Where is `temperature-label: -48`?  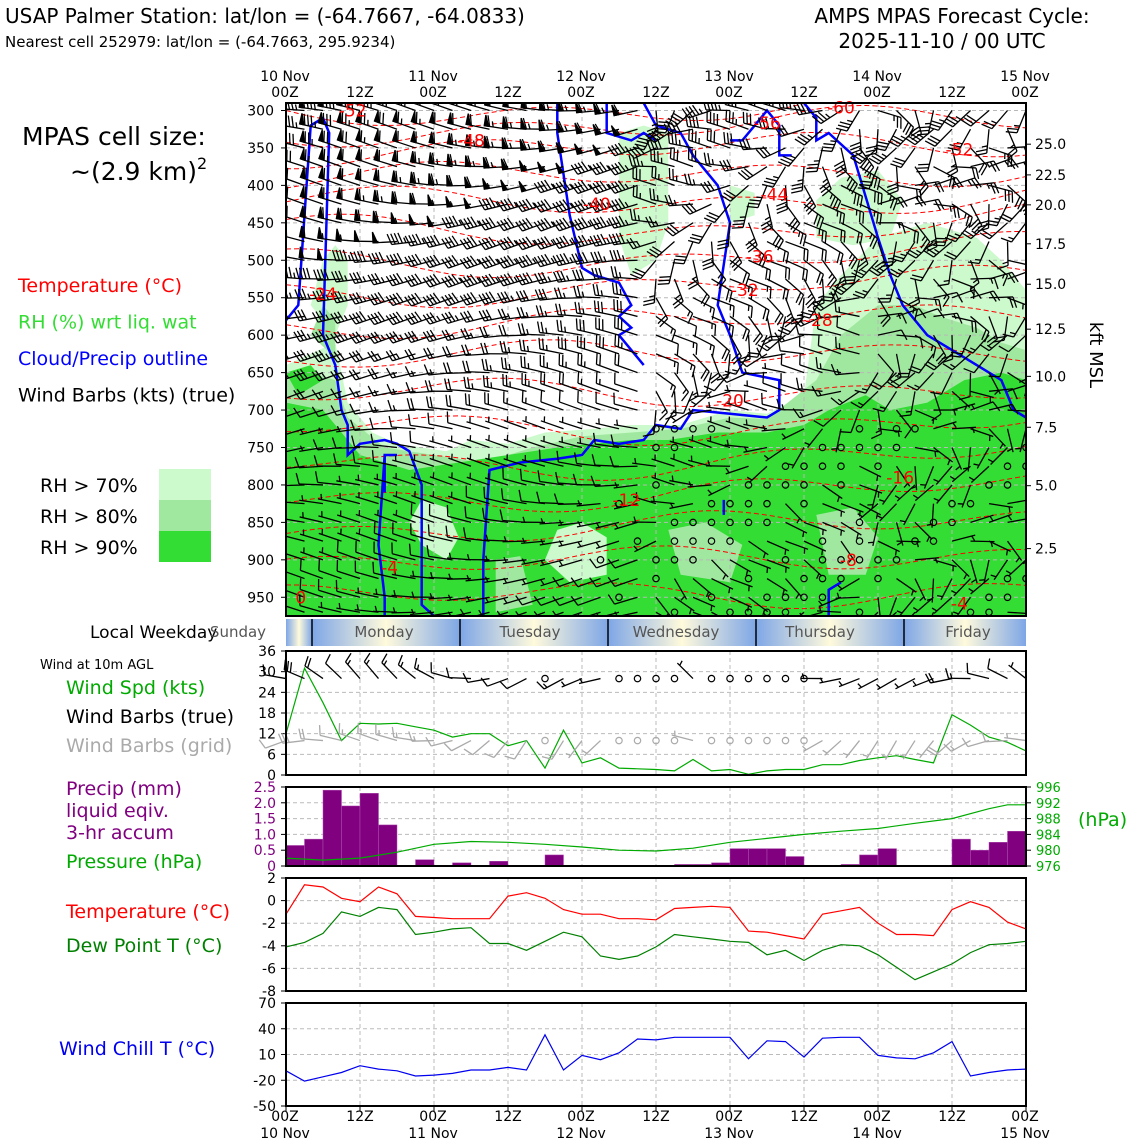 temperature-label: -48 is located at coordinates (471, 141).